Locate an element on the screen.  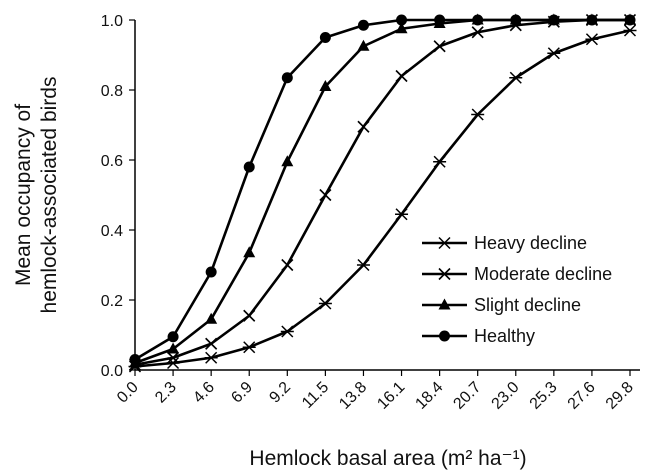
legend-item: Heavy decline is located at coordinates (504, 243).